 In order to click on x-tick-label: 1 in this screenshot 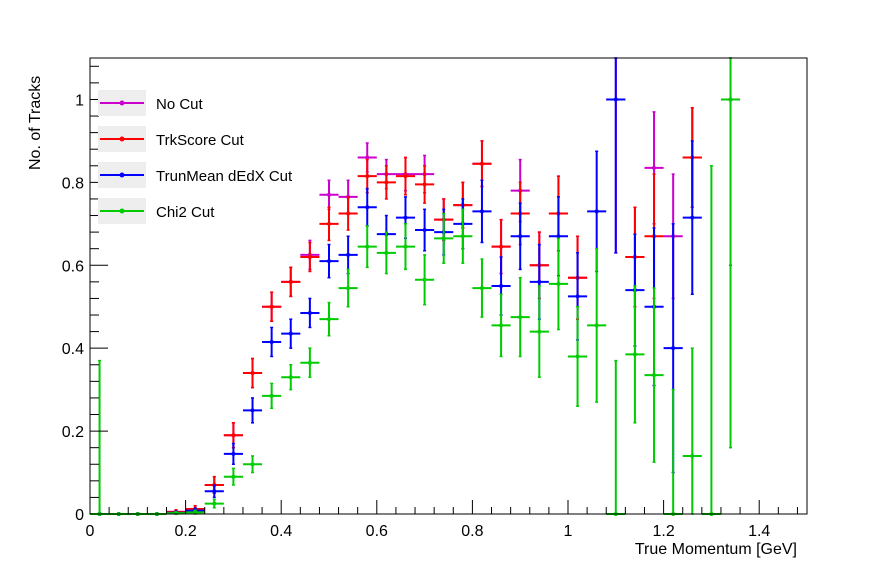, I will do `click(568, 531)`.